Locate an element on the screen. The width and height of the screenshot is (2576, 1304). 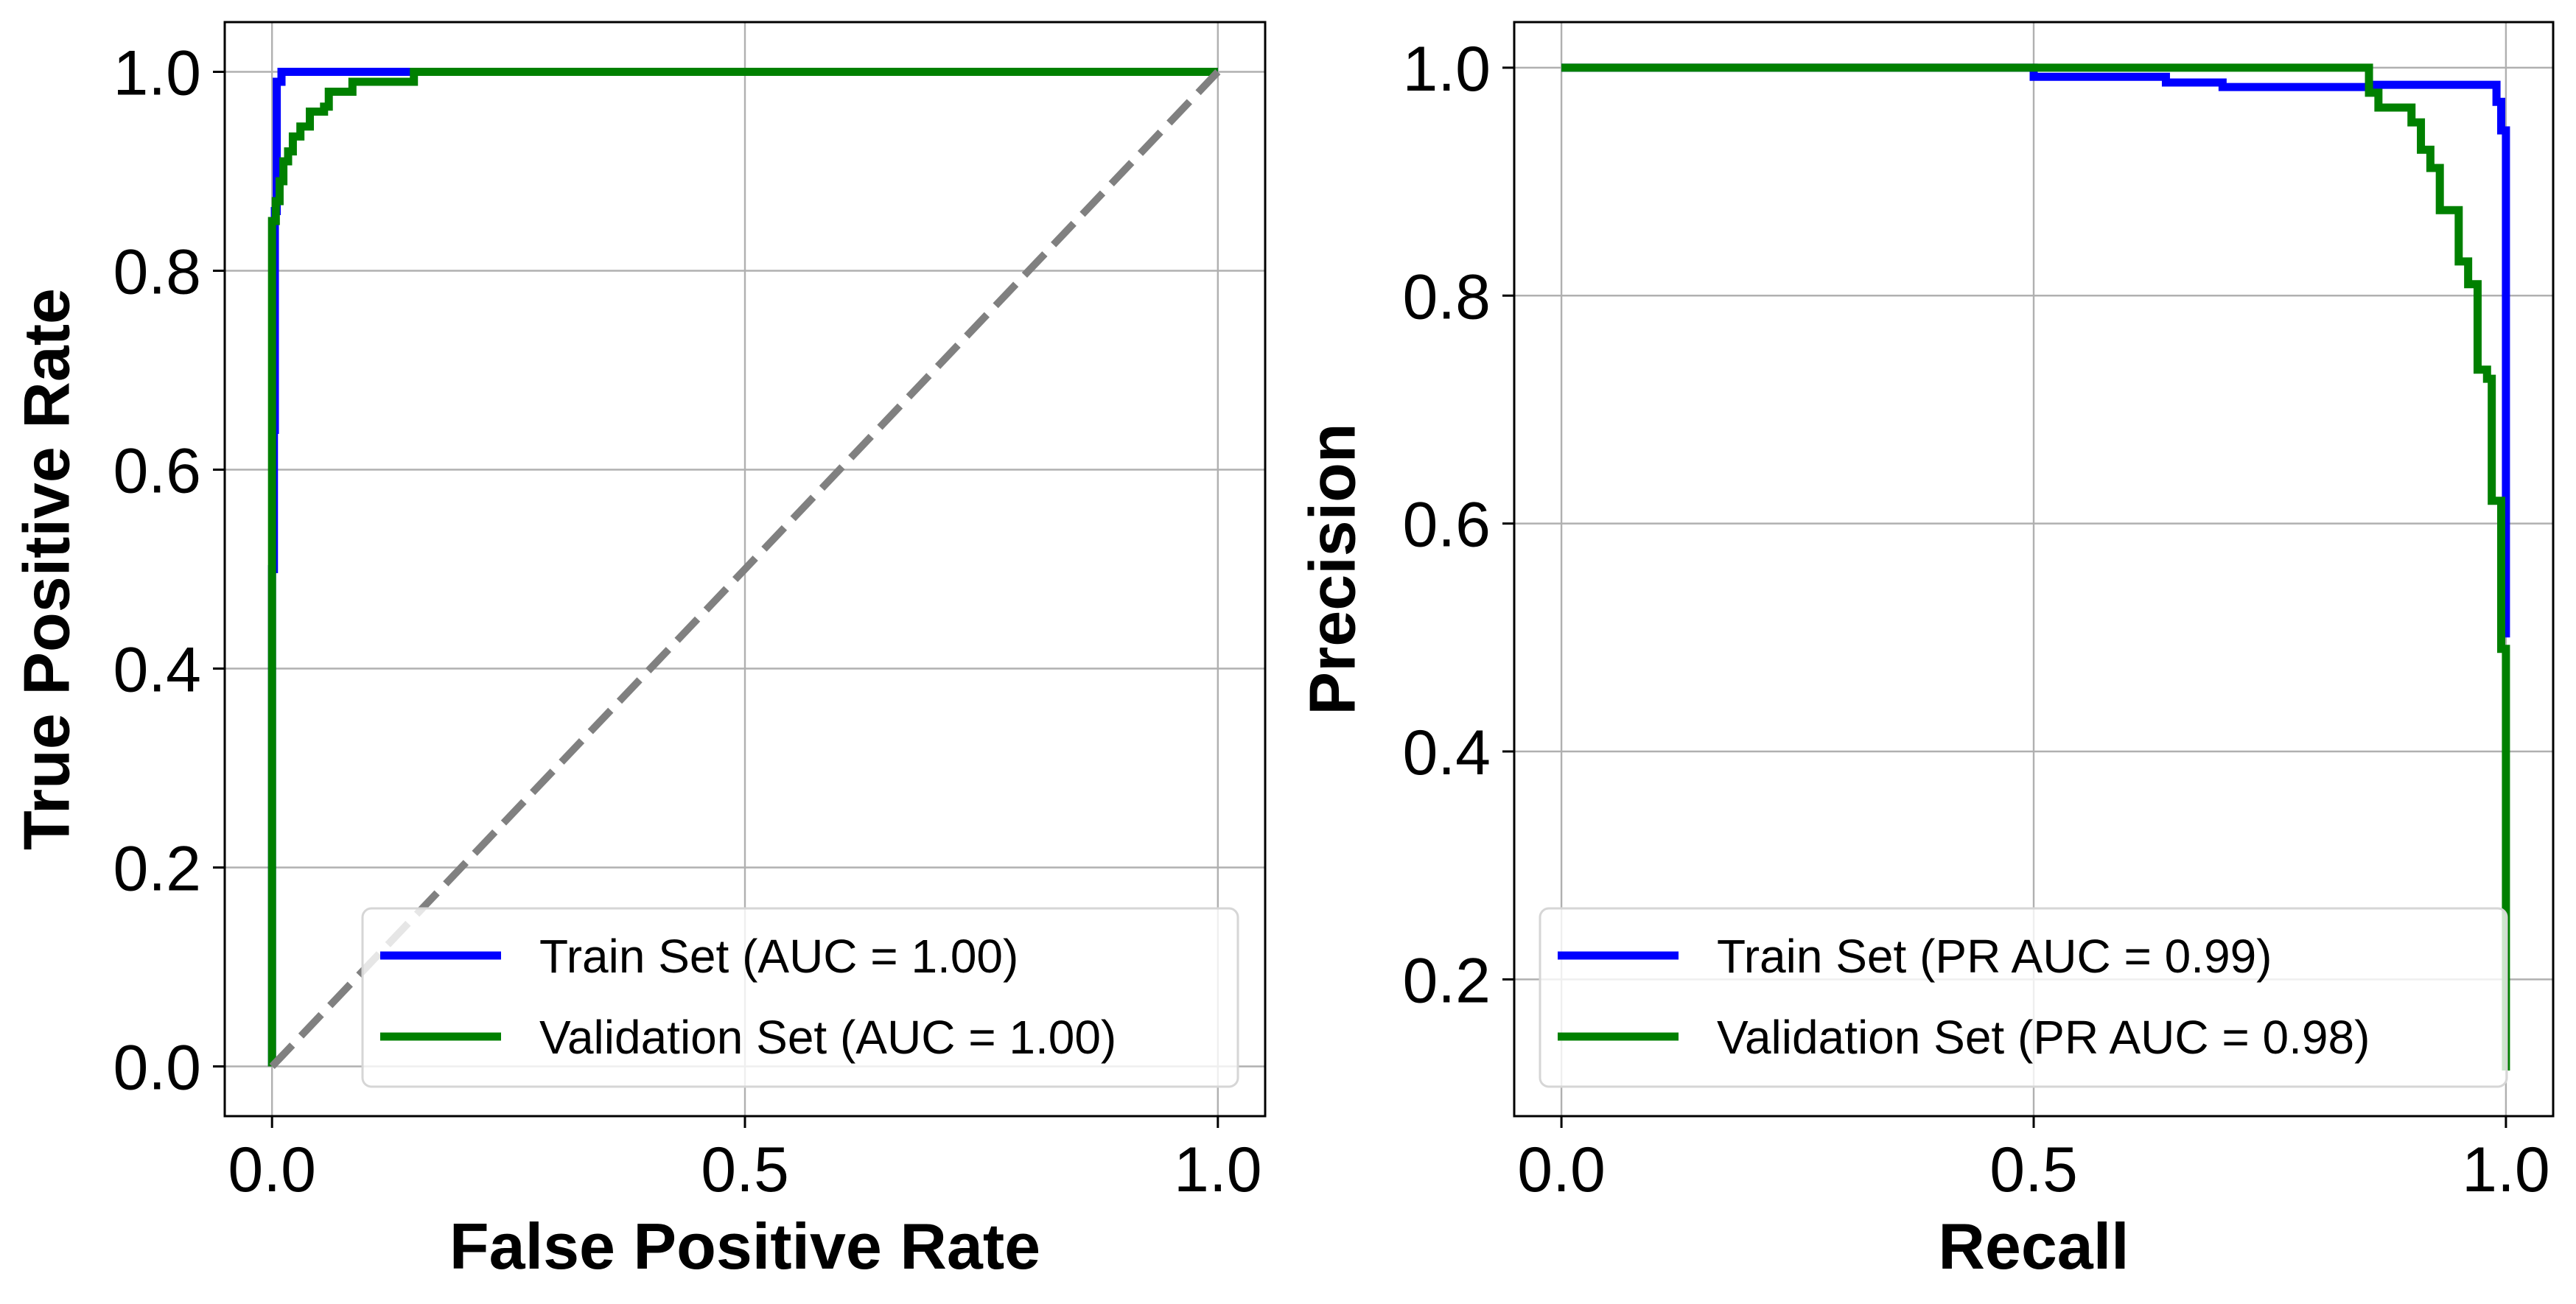
roc-legend-label-0: Train Set (AUC = 1.00) is located at coordinates (779, 956).